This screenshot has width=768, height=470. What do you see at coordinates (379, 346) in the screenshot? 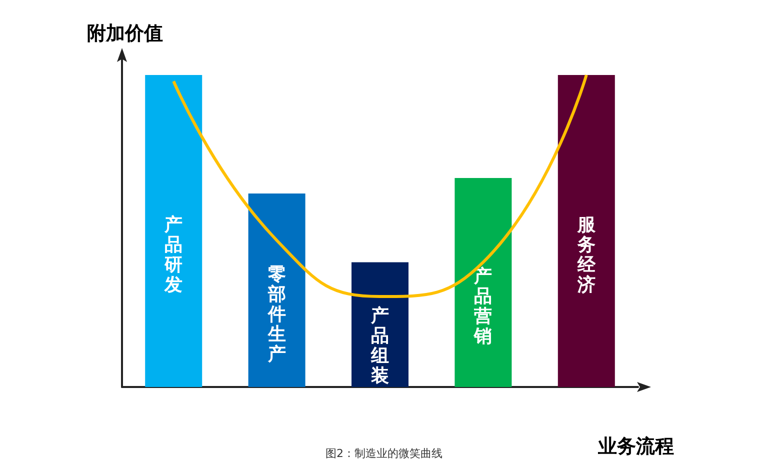
I see `x-tick-label: 产品组装` at bounding box center [379, 346].